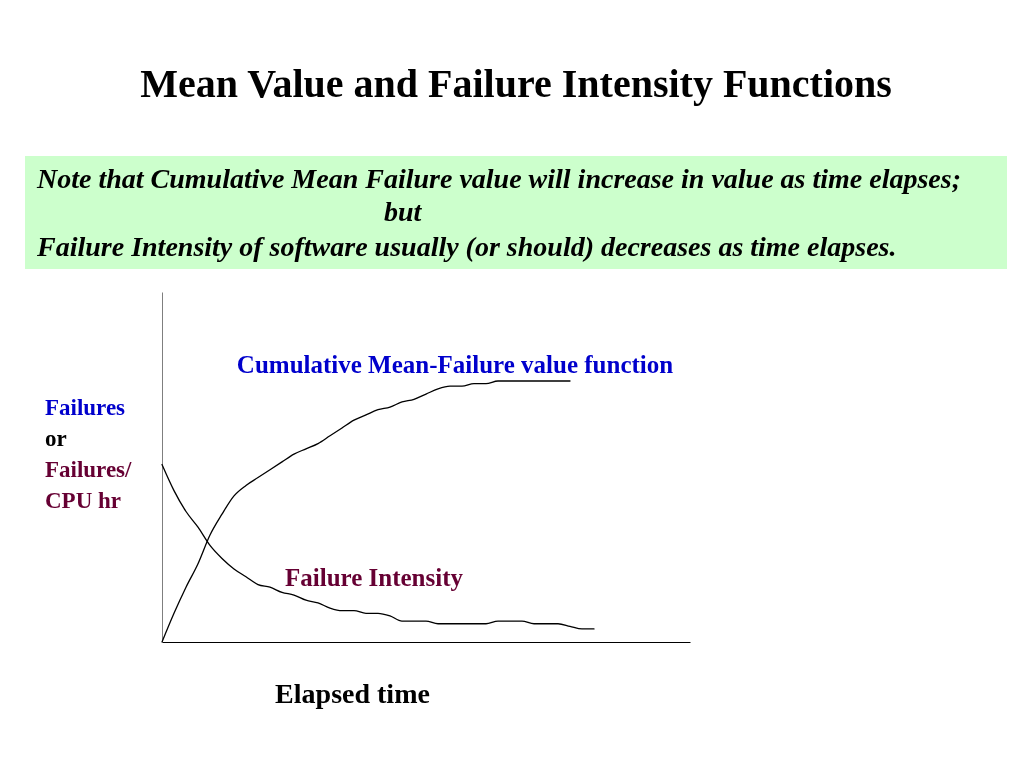 Image resolution: width=1024 pixels, height=768 pixels. Describe the element at coordinates (466, 246) in the screenshot. I see `text: Failure Intensity of software usually (or should) decreases as time elapses.` at that location.